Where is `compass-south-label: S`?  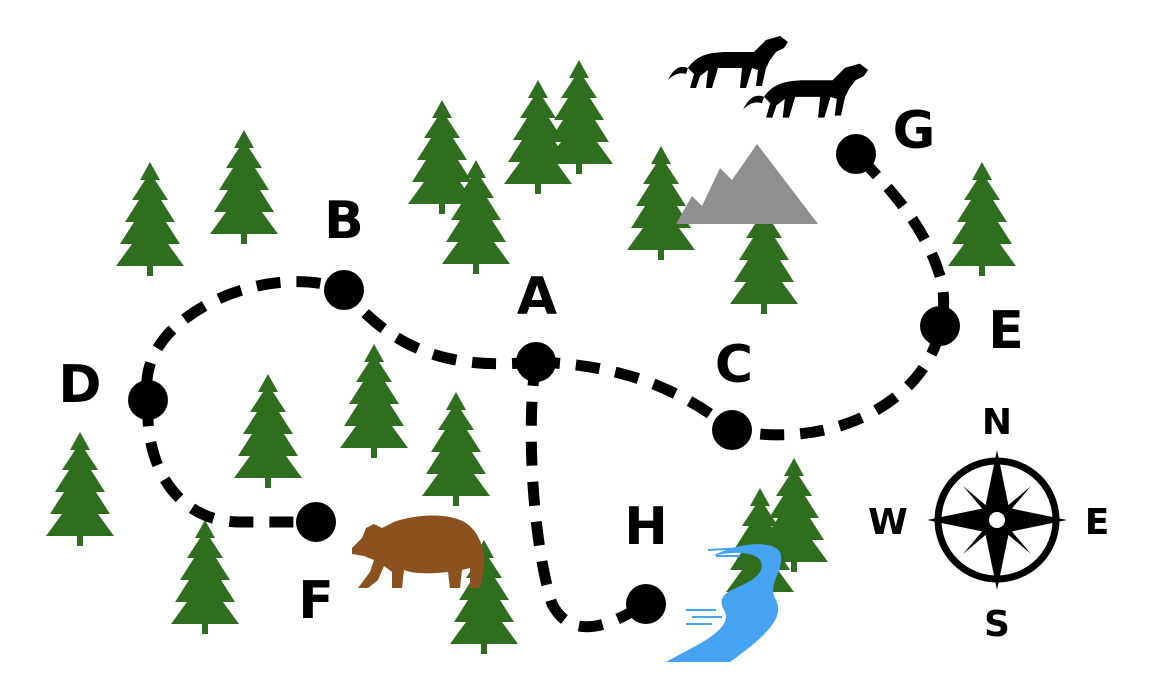
compass-south-label: S is located at coordinates (997, 624).